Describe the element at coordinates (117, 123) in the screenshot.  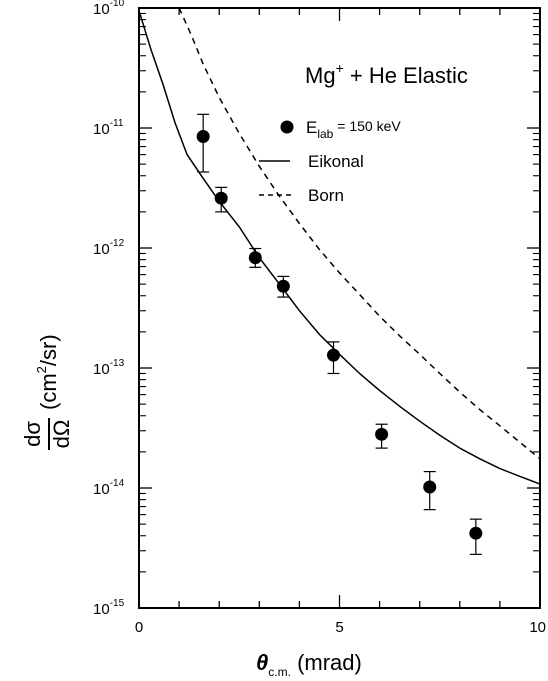
I see `y-tick-label-exponent: -11` at that location.